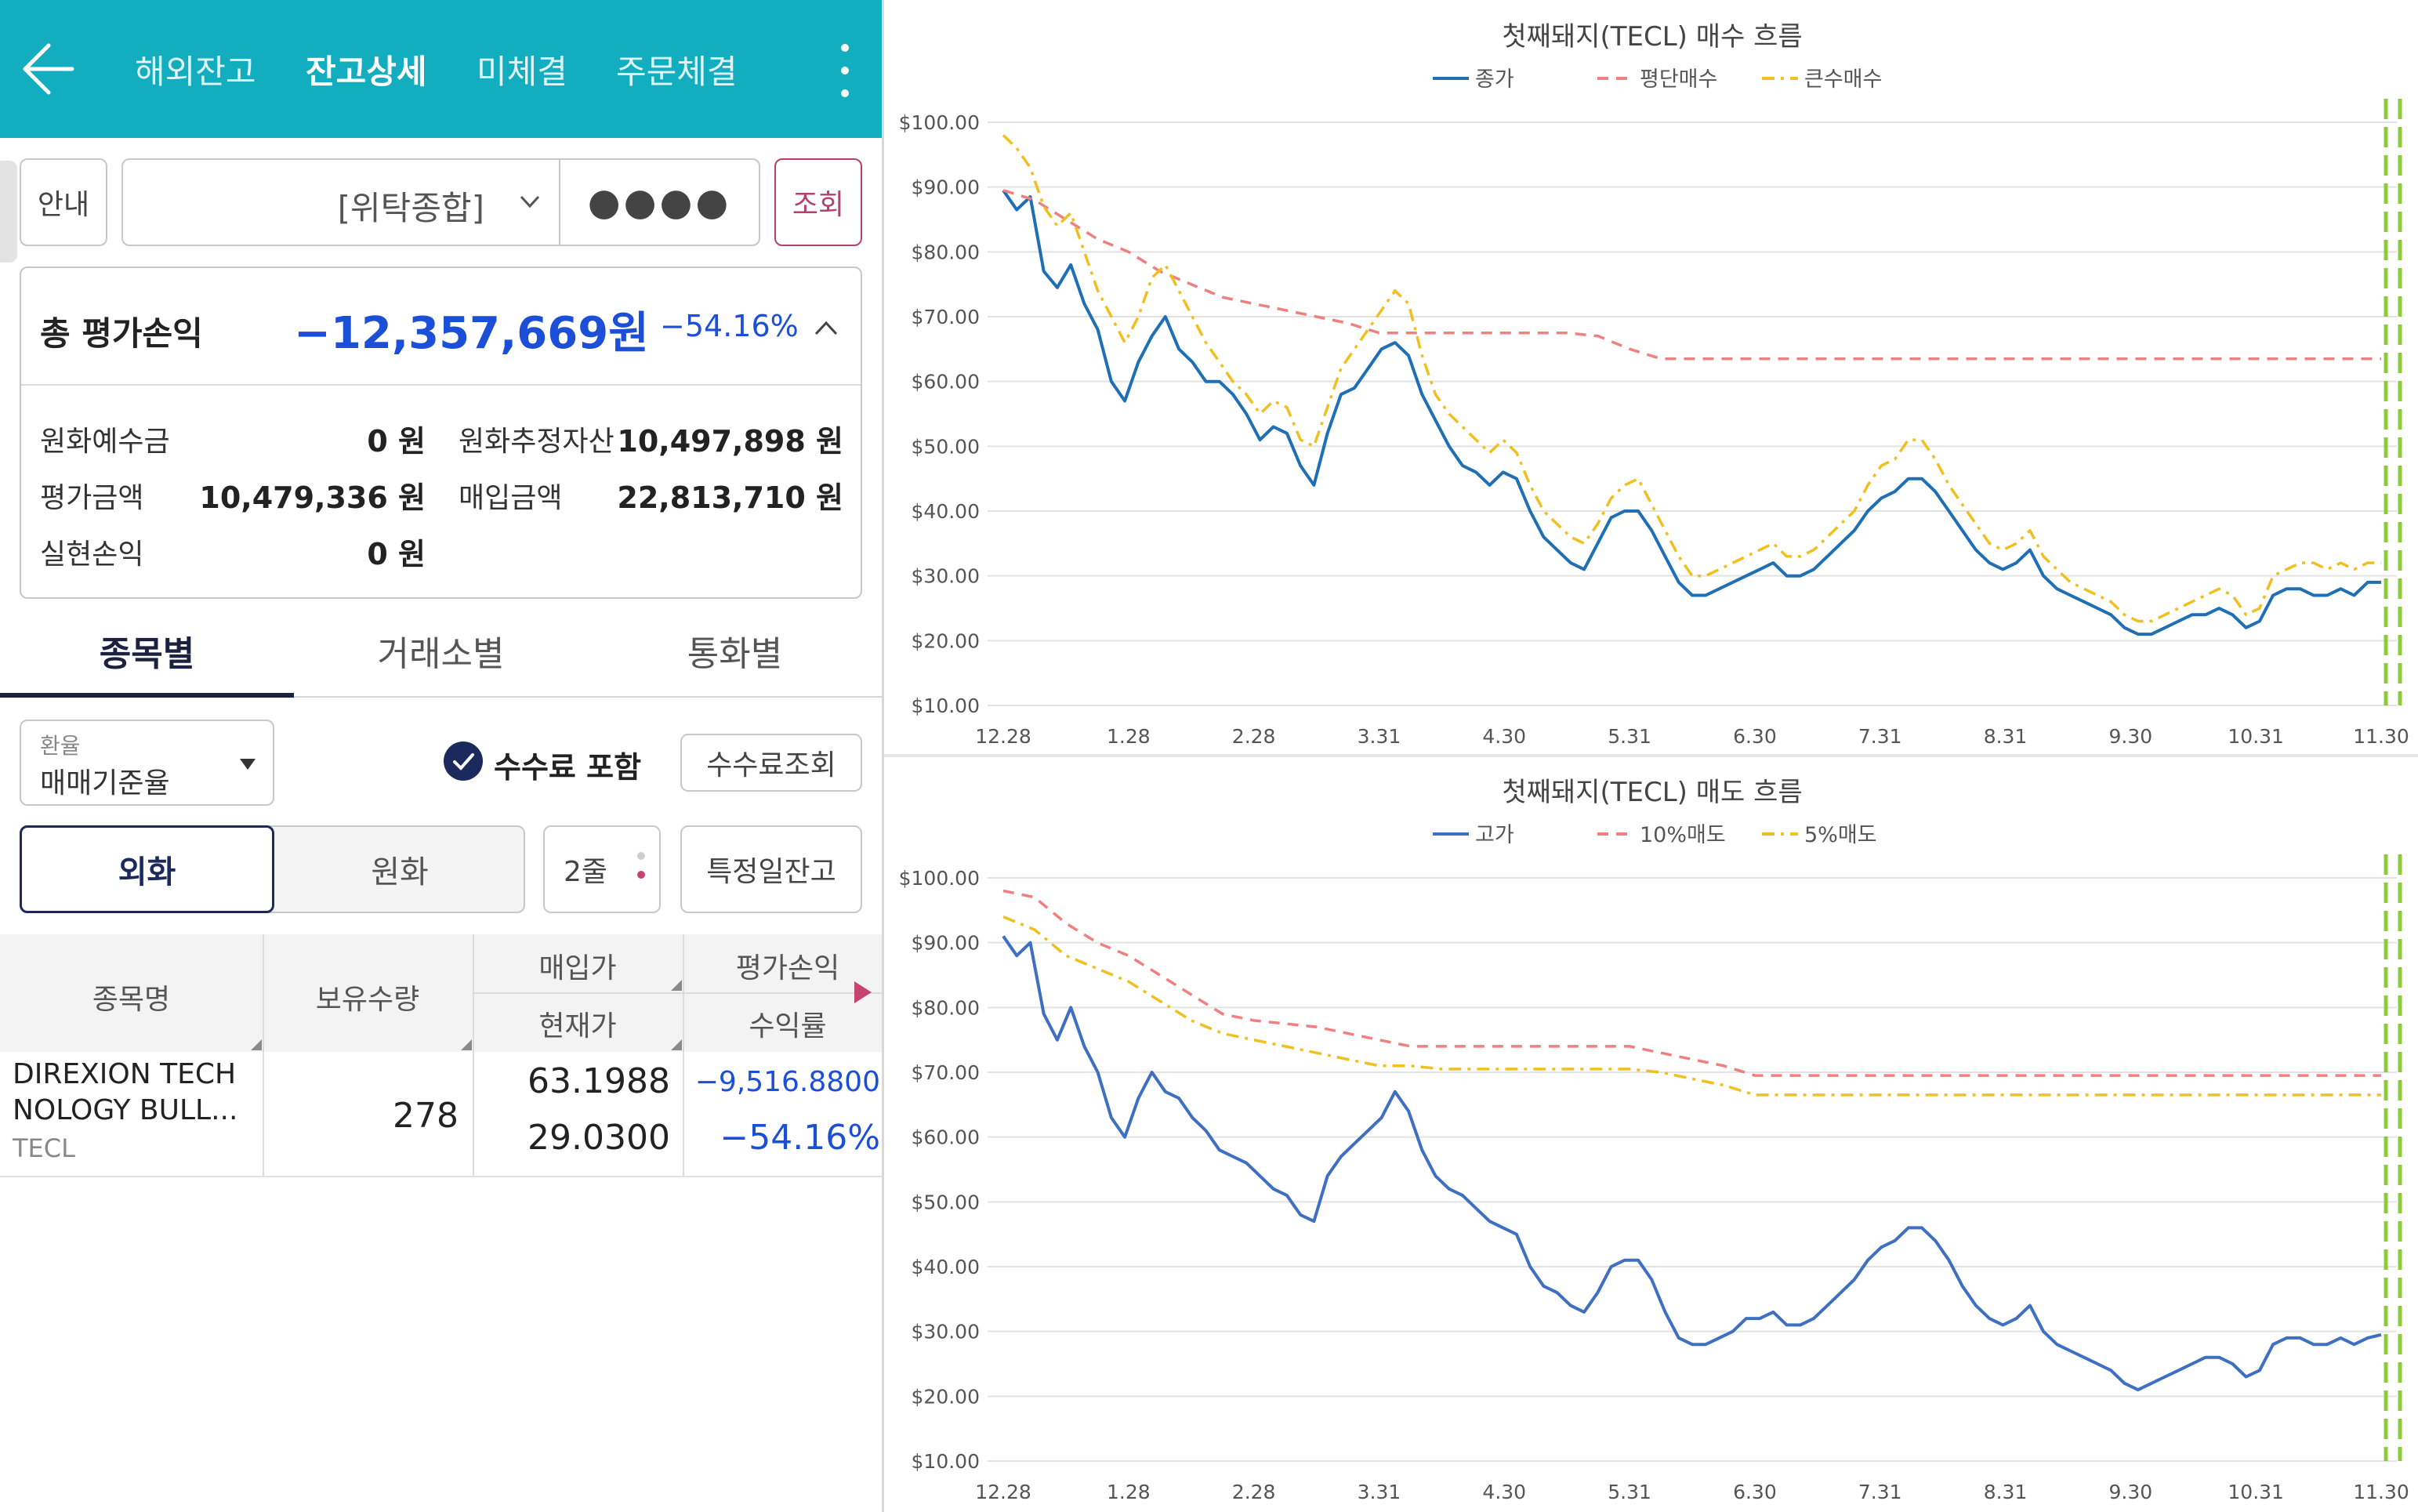 The width and height of the screenshot is (2418, 1512). I want to click on tab-unfilled: 미체결, so click(522, 72).